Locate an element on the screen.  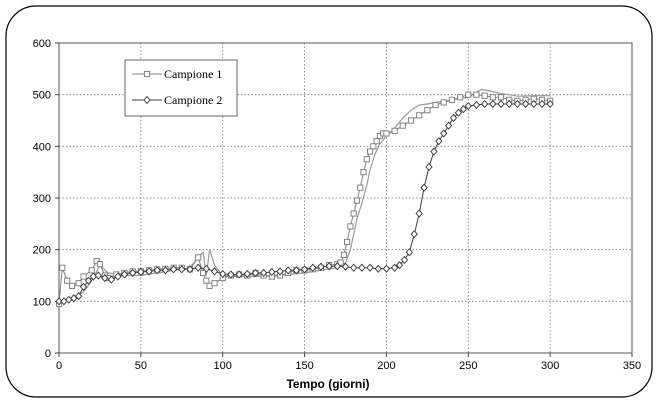
legend-box is located at coordinates (181, 88).